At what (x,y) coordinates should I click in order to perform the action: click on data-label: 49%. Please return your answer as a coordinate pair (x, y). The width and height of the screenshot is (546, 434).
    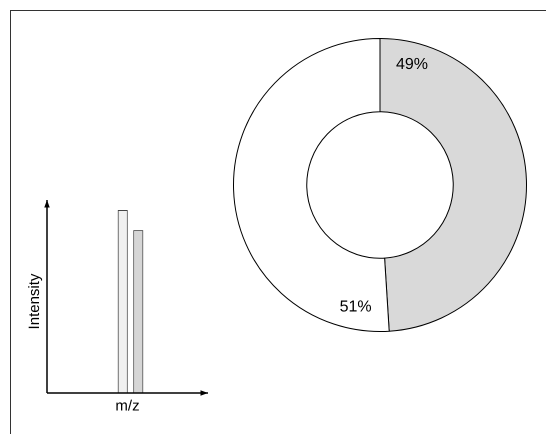
    Looking at the image, I should click on (412, 65).